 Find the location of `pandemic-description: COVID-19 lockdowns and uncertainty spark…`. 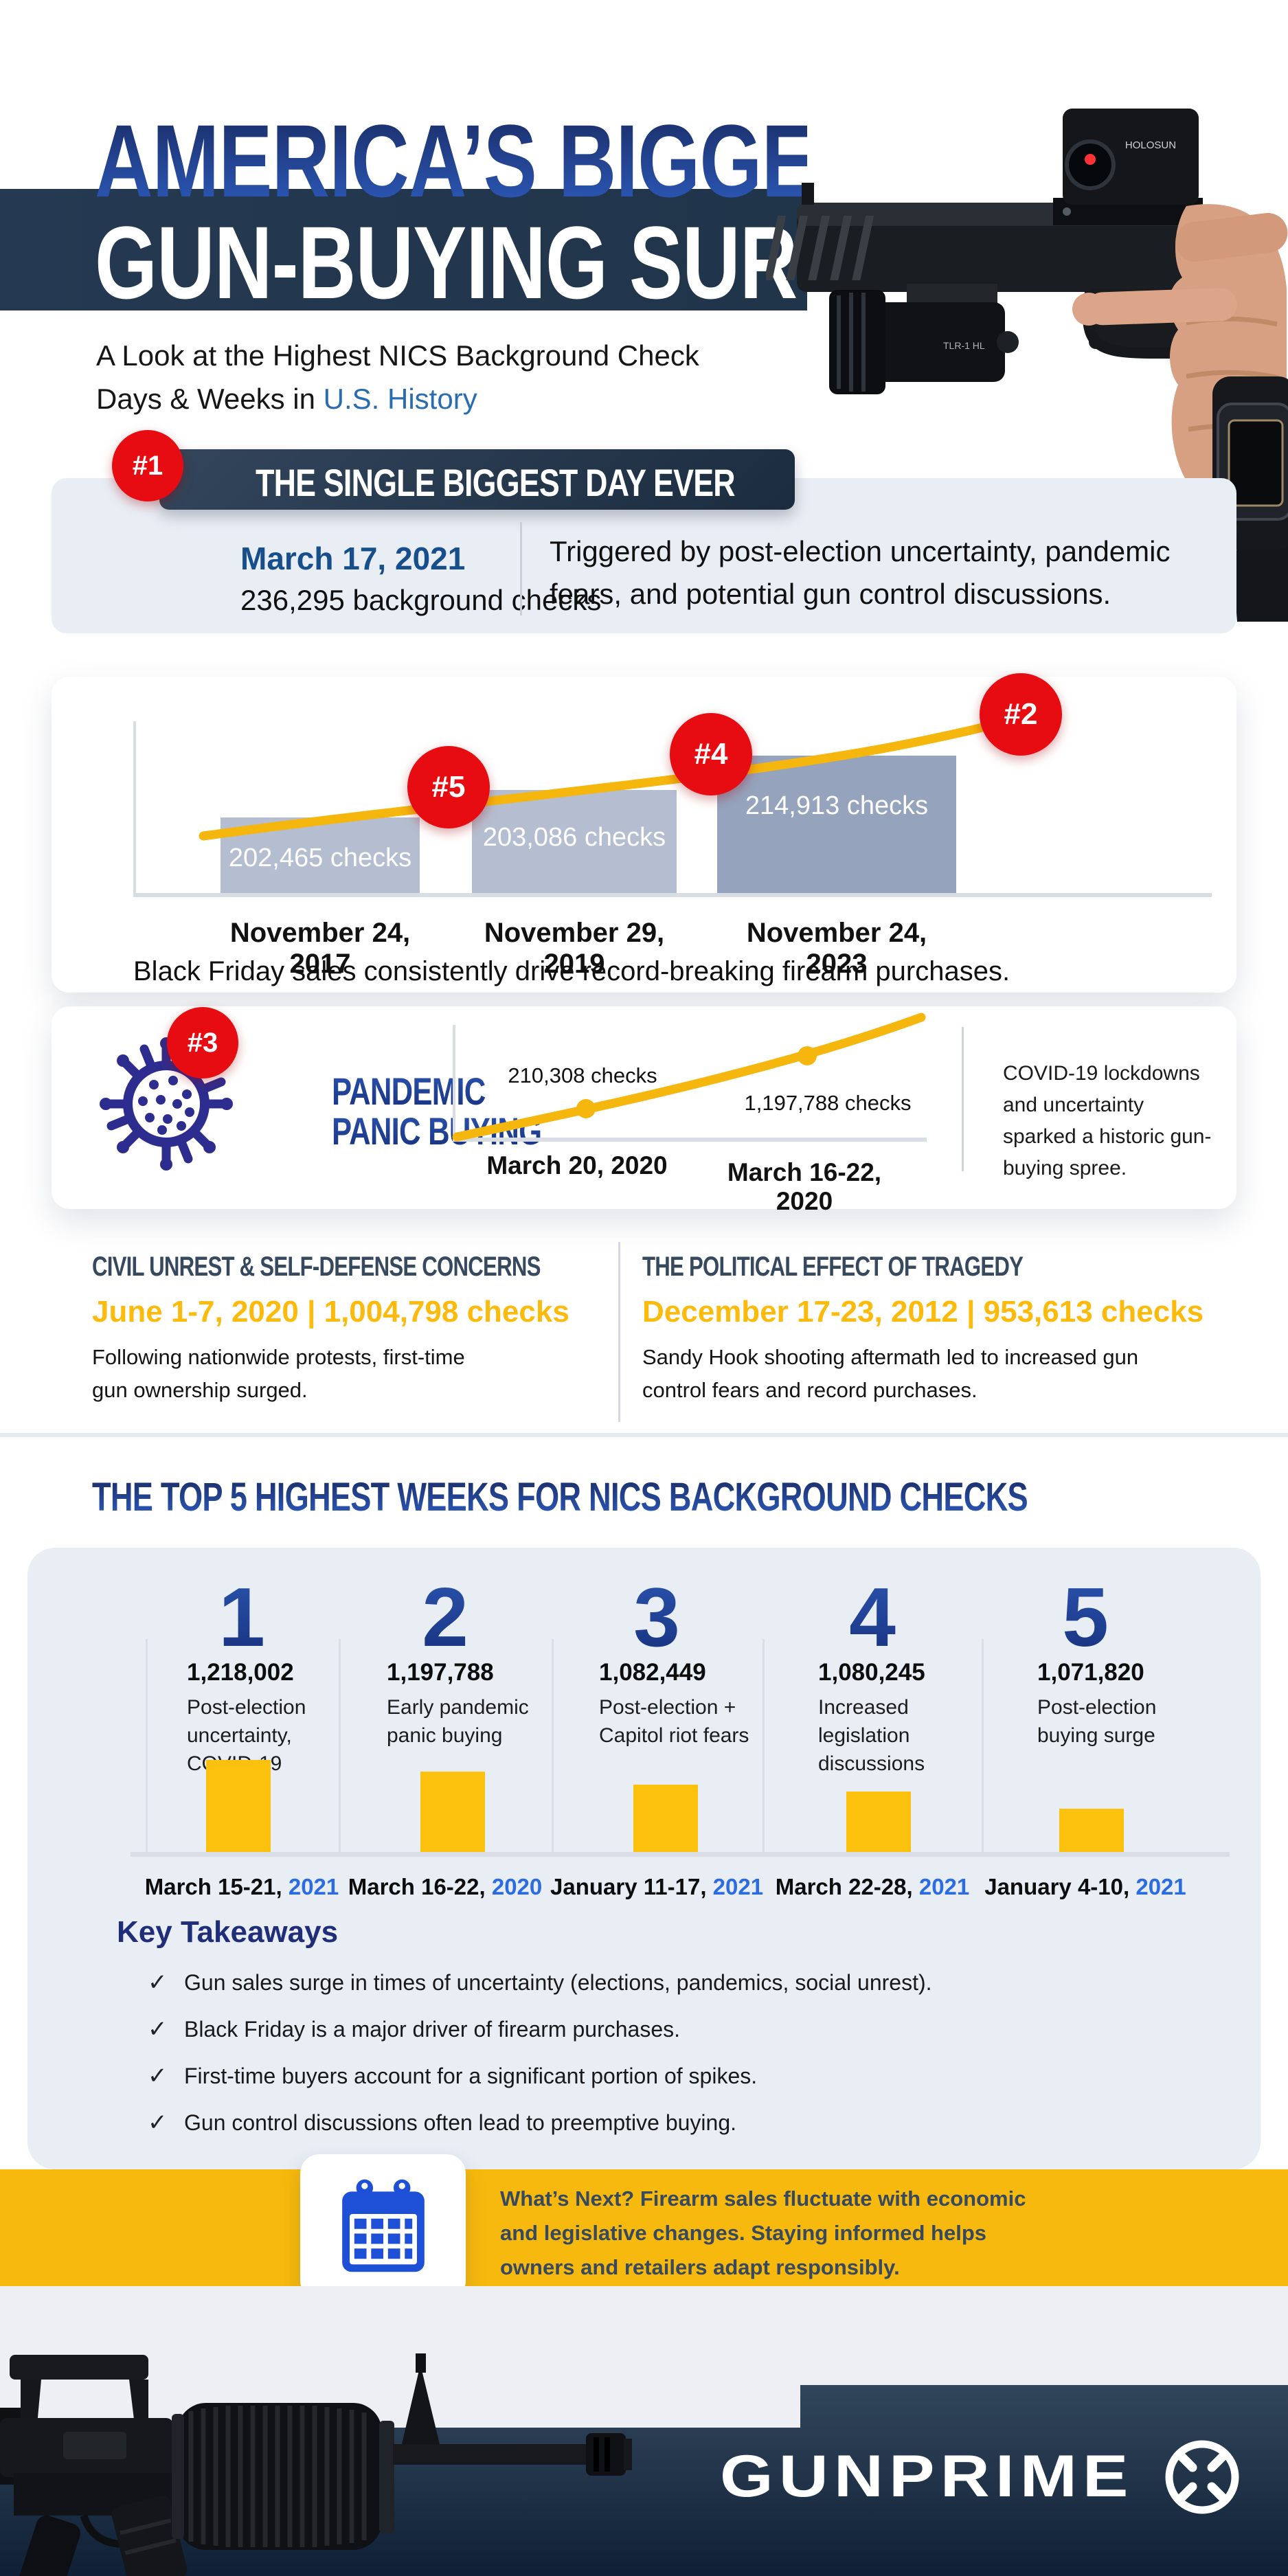

pandemic-description: COVID-19 lockdowns and uncertainty spark… is located at coordinates (1107, 1120).